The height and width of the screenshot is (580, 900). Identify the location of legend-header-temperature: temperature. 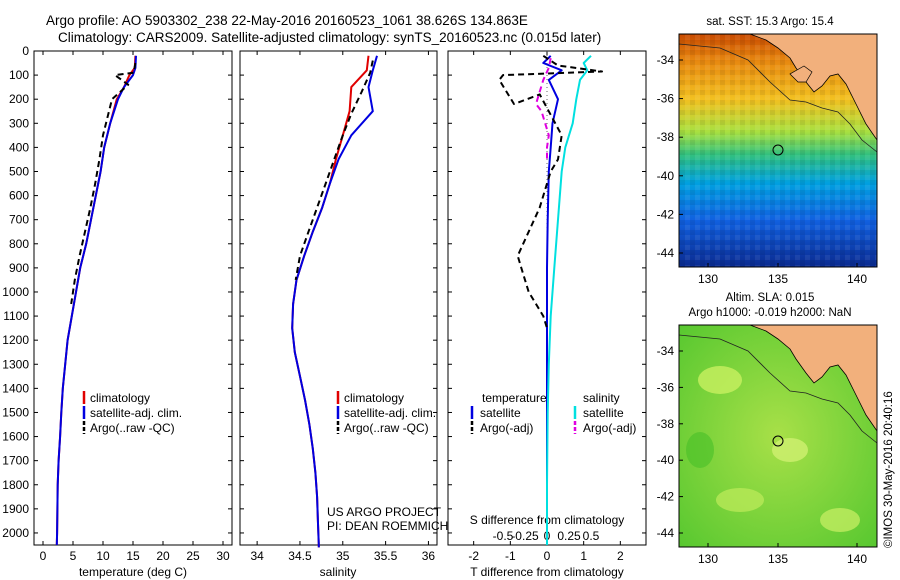
(514, 398).